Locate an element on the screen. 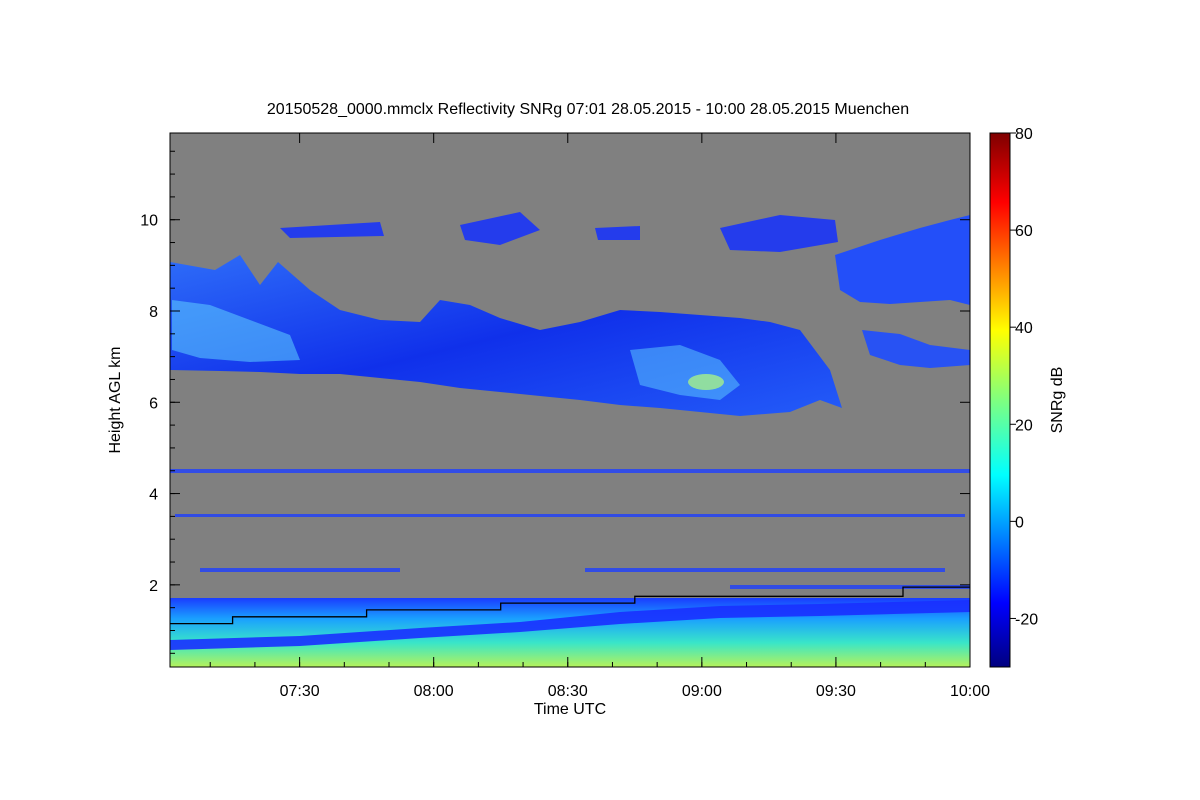  cb-tick-label-4: 60 is located at coordinates (1024, 231).